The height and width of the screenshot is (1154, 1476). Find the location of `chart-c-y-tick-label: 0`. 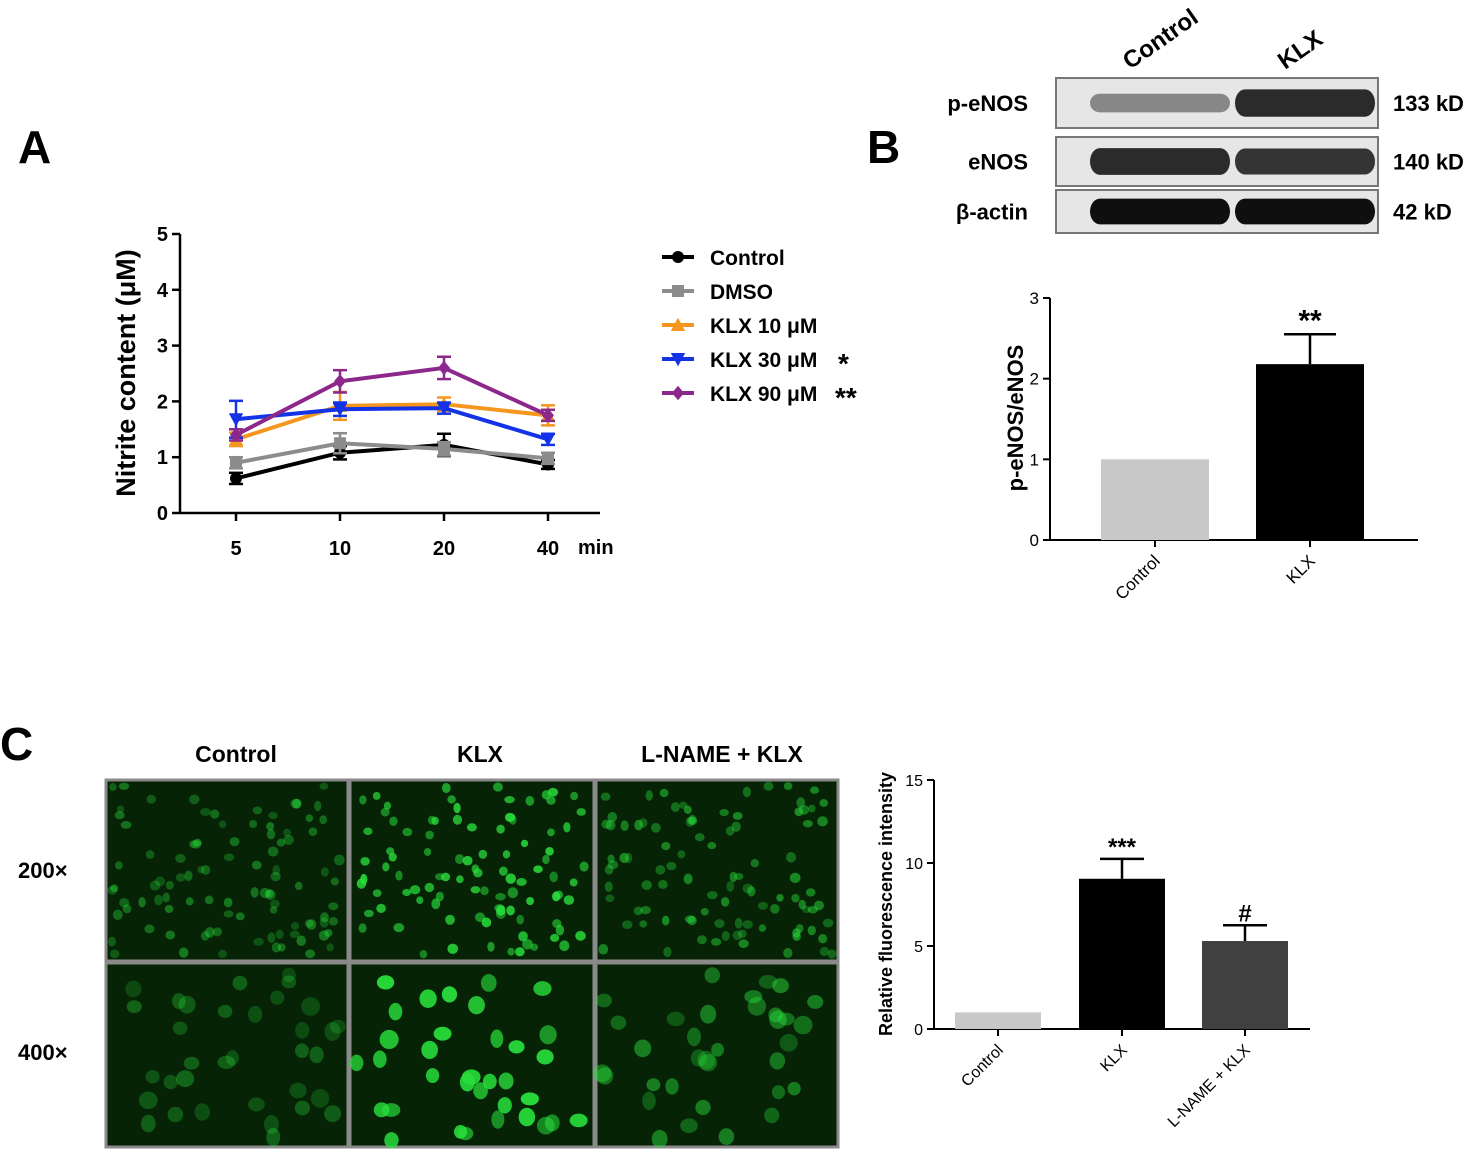

chart-c-y-tick-label: 0 is located at coordinates (918, 1030).